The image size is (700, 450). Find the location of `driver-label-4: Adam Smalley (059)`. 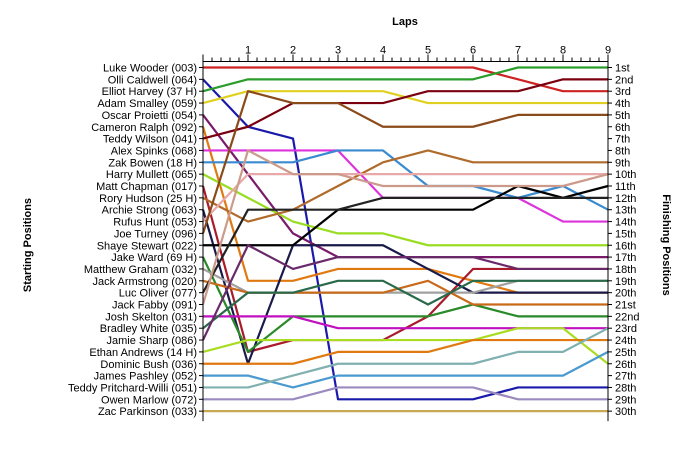

driver-label-4: Adam Smalley (059) is located at coordinates (147, 104).